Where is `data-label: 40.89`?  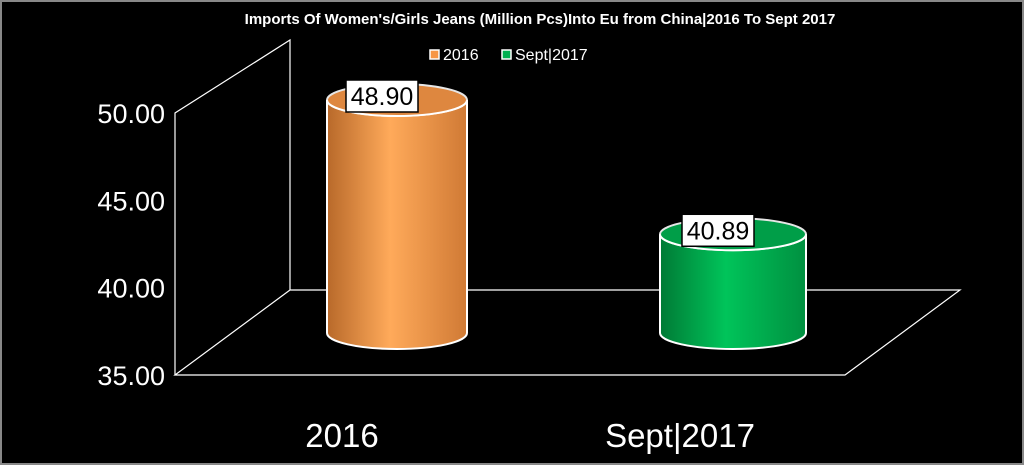
data-label: 40.89 is located at coordinates (718, 231).